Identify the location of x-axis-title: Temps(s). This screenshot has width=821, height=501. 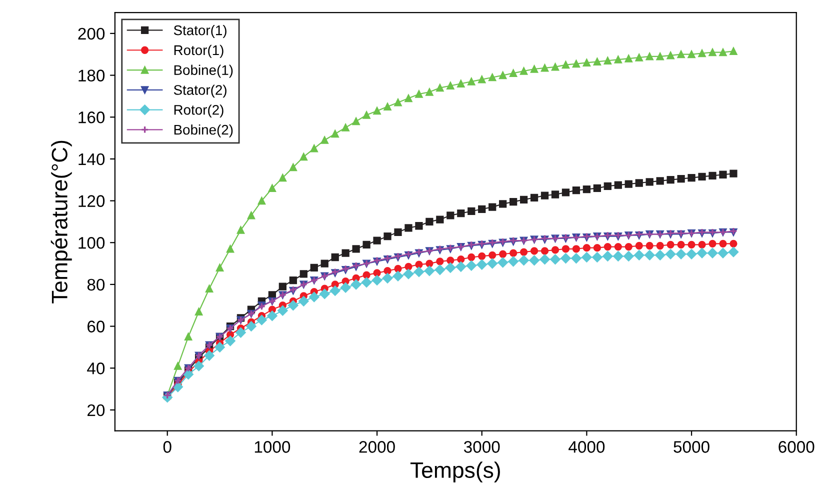
(455, 472).